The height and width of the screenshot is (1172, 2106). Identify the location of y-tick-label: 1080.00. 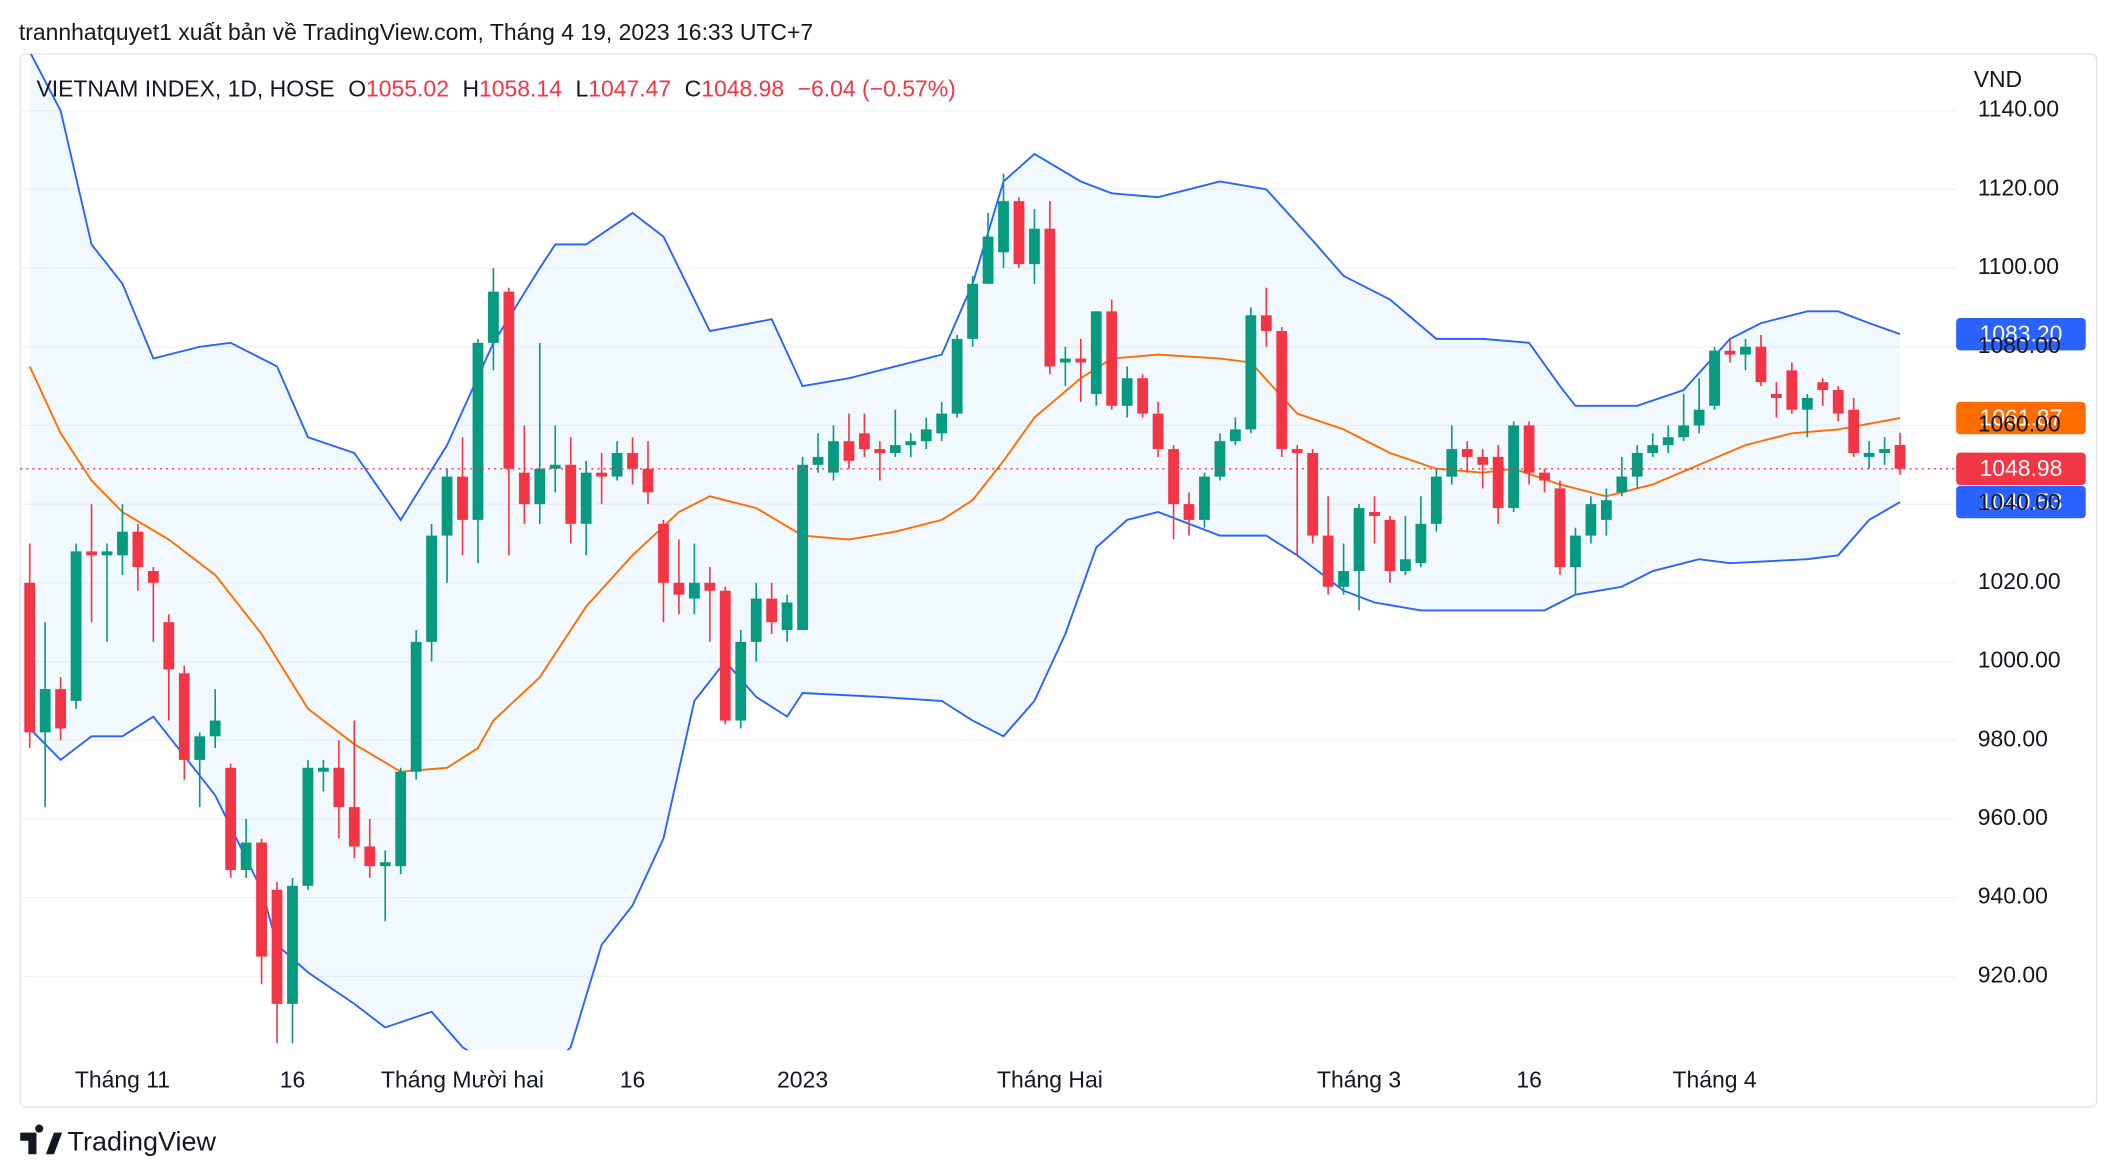
(2019, 345).